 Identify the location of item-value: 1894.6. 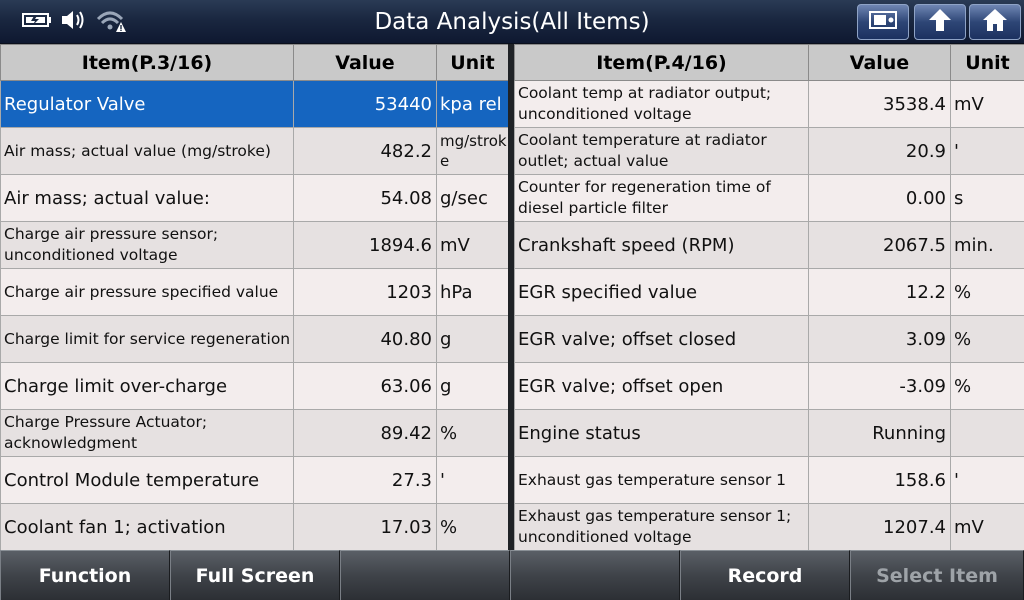
(365, 245).